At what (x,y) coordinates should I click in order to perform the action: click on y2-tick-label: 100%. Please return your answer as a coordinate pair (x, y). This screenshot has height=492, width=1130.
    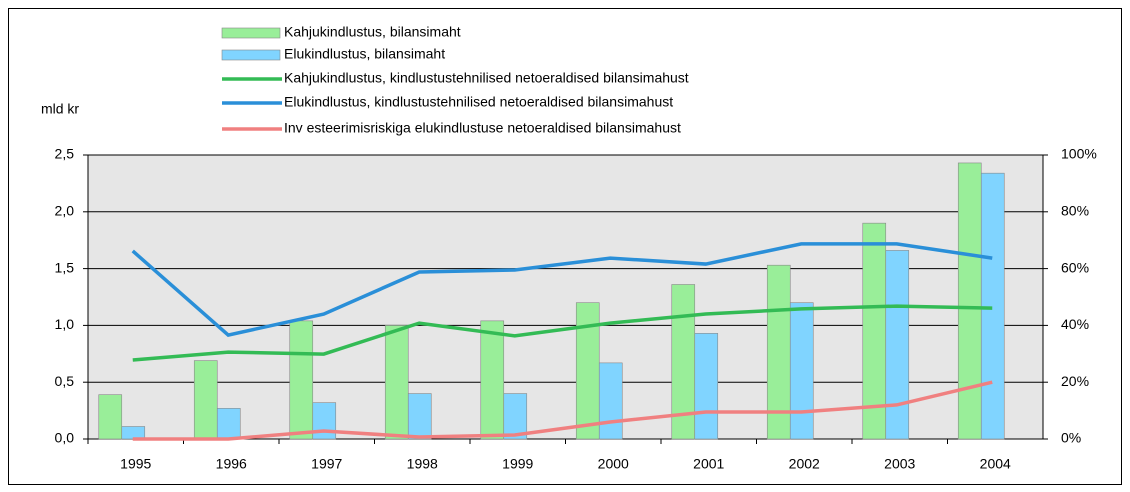
    Looking at the image, I should click on (1079, 154).